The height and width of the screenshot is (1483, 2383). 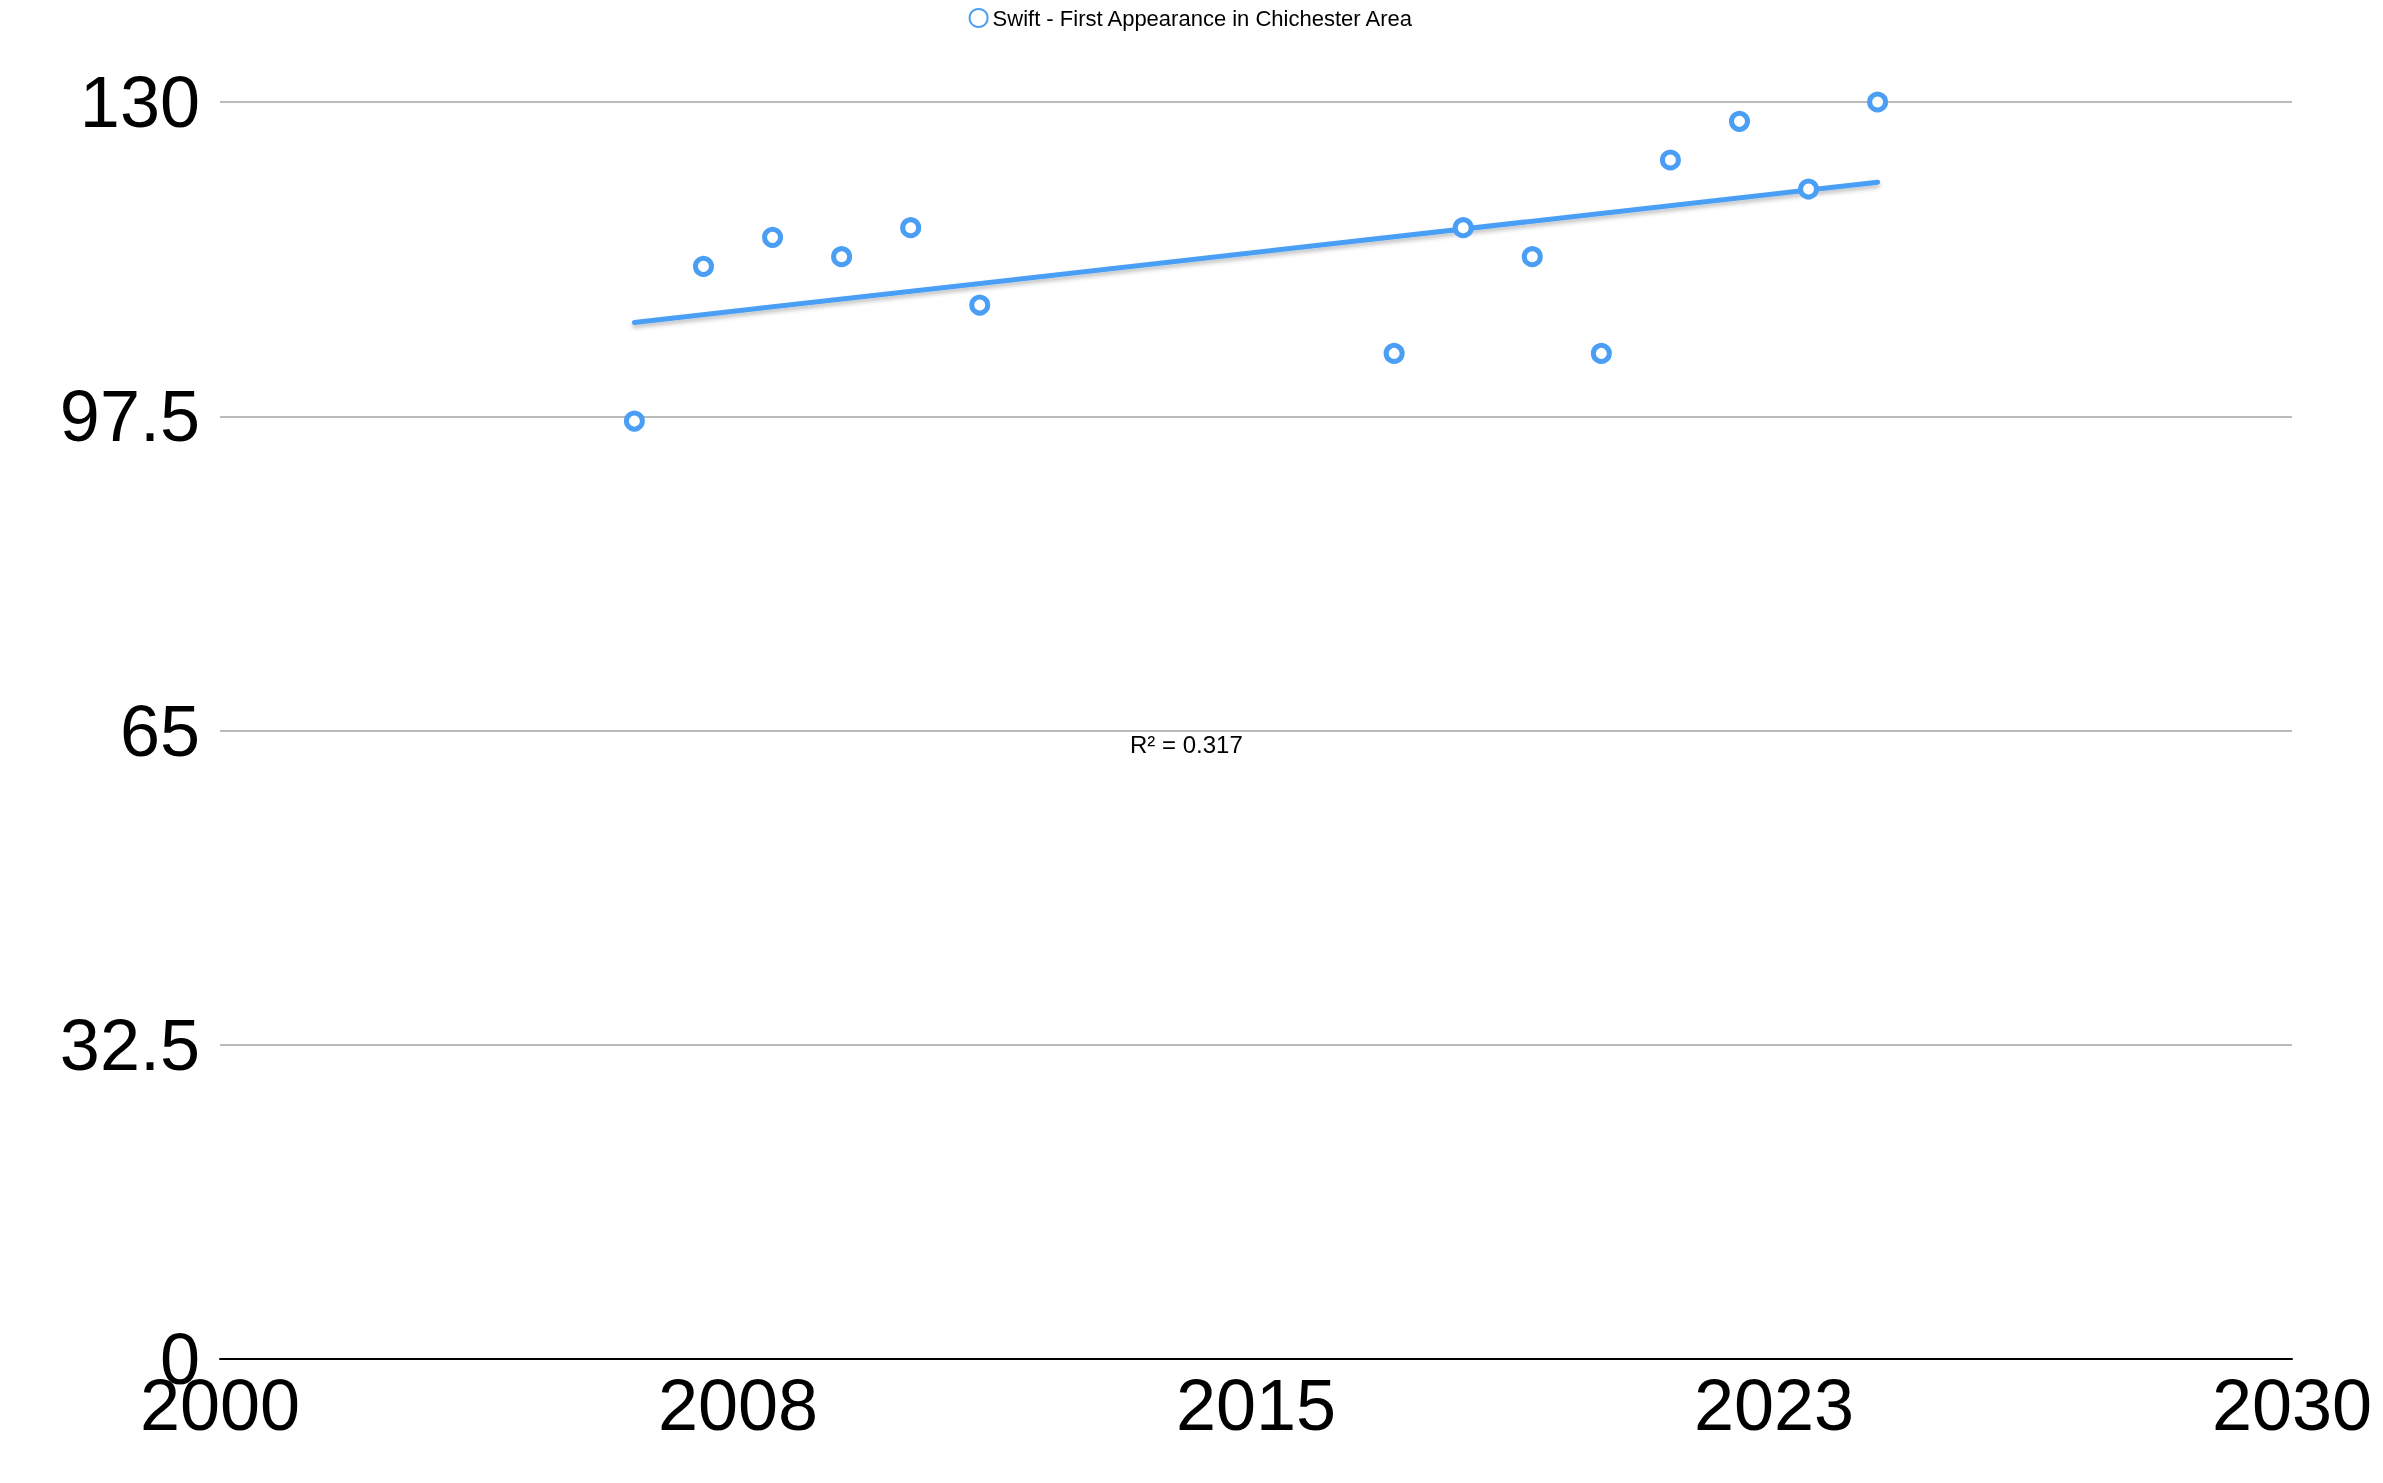 What do you see at coordinates (139, 102) in the screenshot?
I see `y-tick-label: 130` at bounding box center [139, 102].